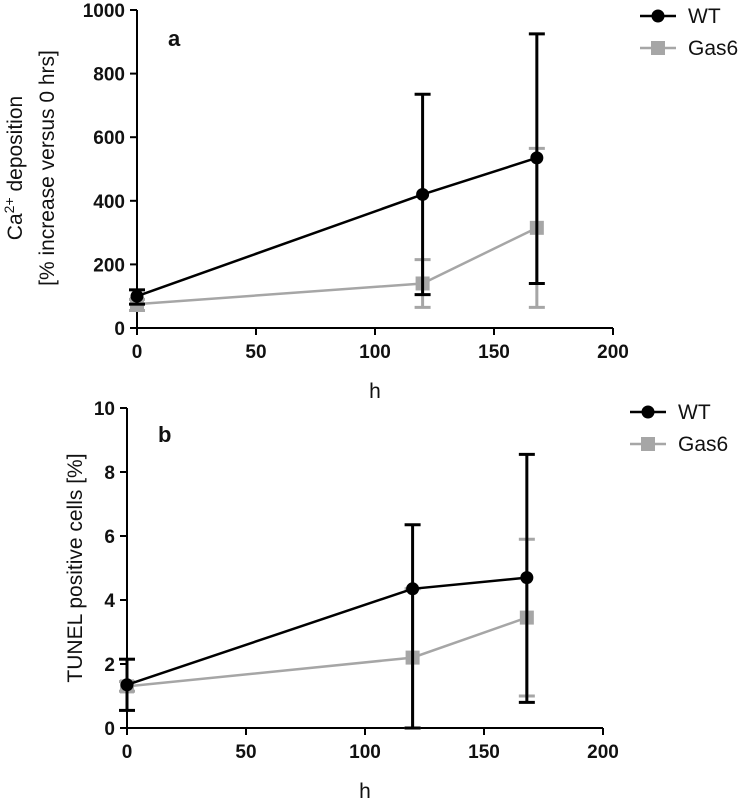 Image resolution: width=749 pixels, height=800 pixels. Describe the element at coordinates (109, 665) in the screenshot. I see `y-tick-label: 2` at that location.